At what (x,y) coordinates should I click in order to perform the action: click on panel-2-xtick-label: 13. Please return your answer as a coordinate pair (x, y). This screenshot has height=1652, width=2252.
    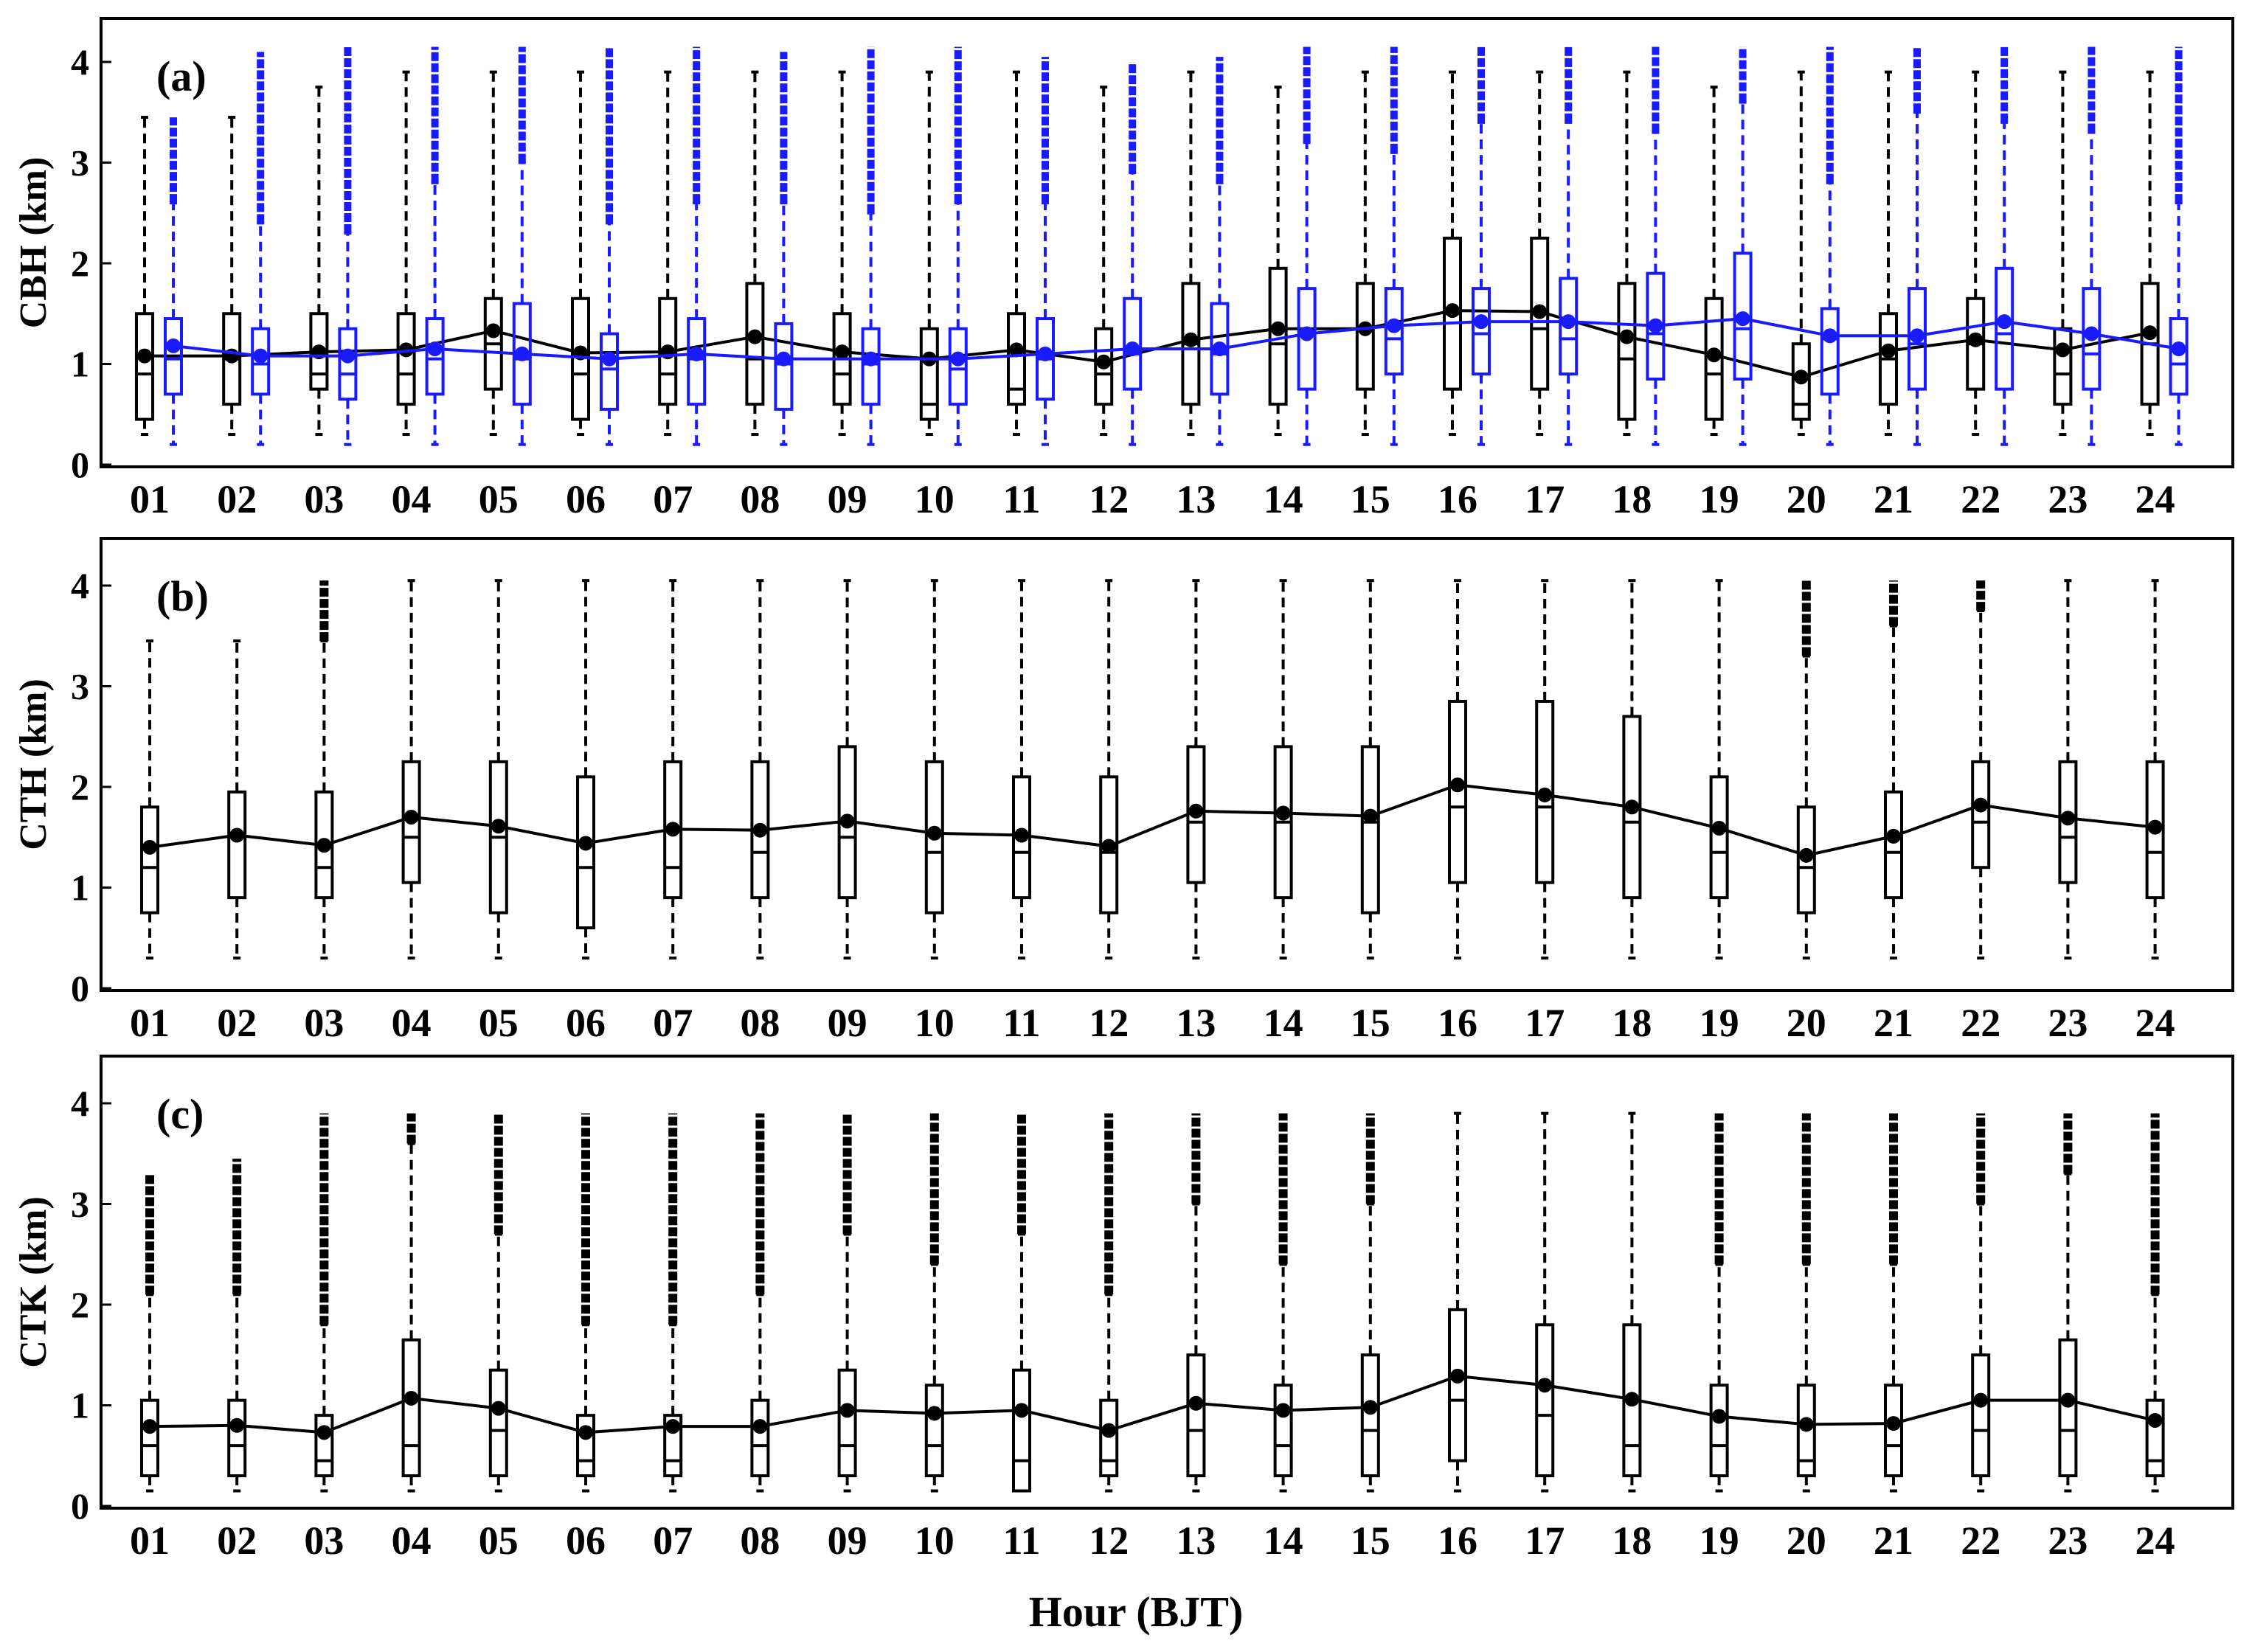
    Looking at the image, I should click on (1196, 1023).